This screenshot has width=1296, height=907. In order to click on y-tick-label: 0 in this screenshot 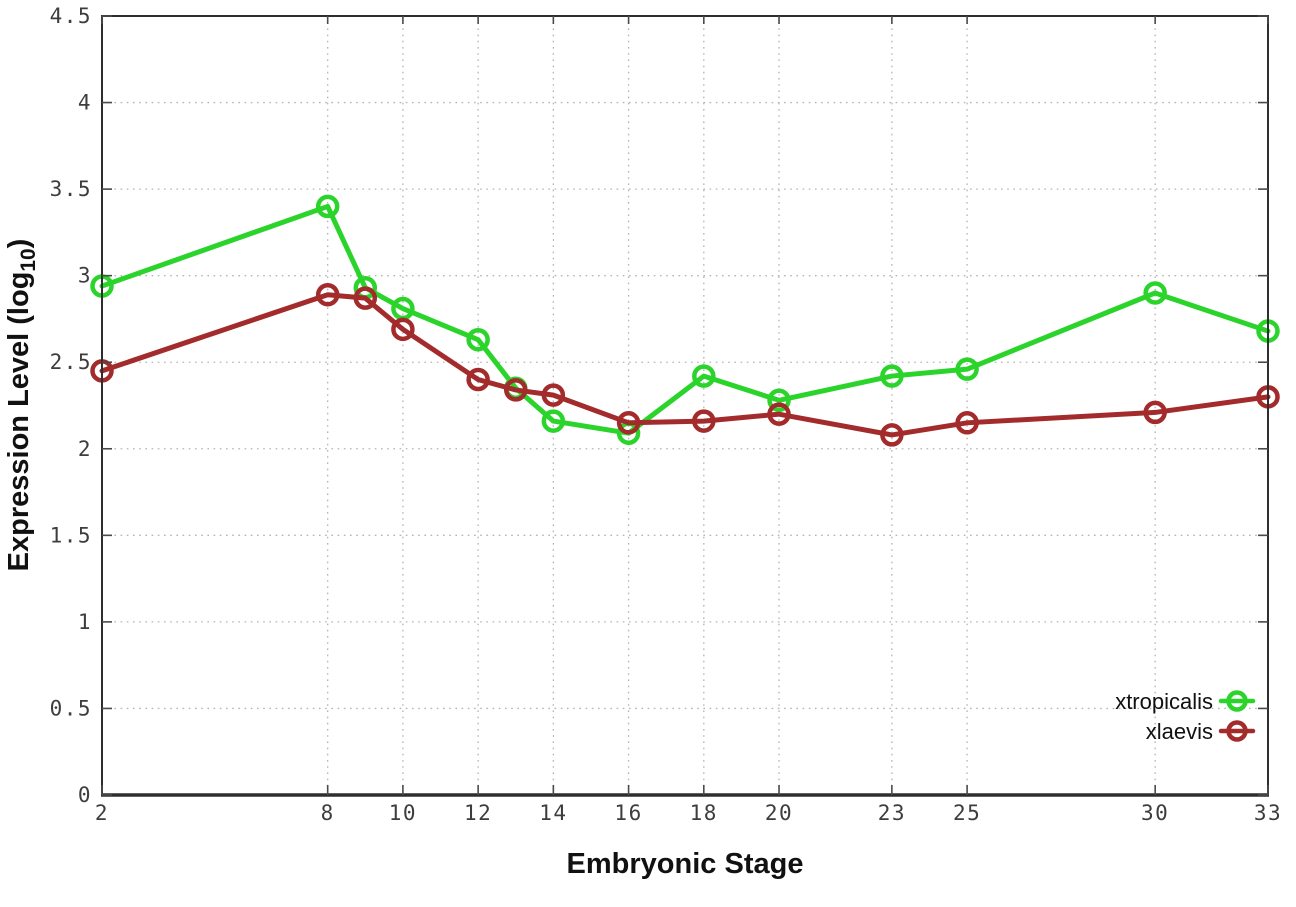, I will do `click(85, 795)`.